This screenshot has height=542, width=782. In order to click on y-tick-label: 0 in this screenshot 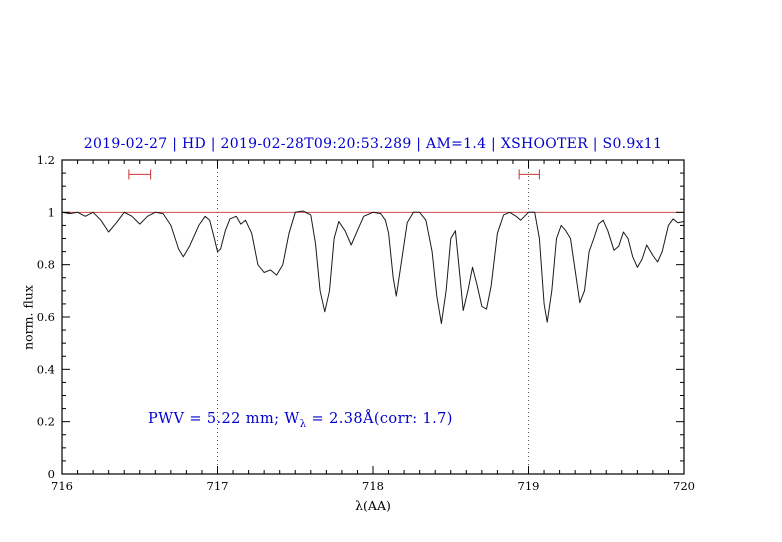, I will do `click(51, 474)`.